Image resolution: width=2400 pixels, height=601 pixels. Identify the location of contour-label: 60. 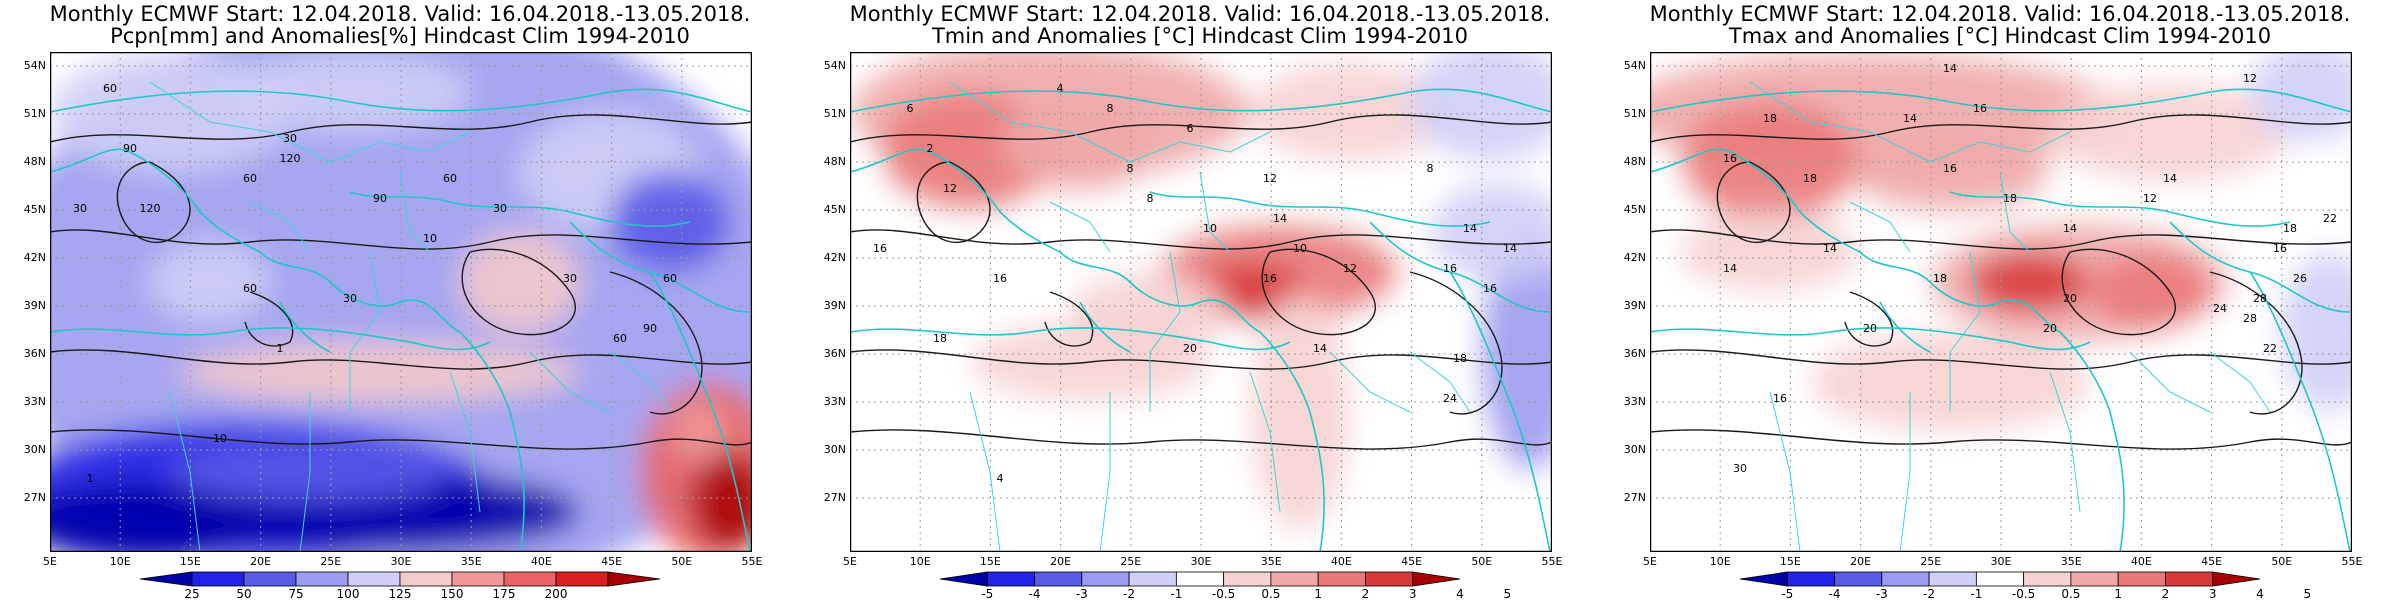
(670, 278).